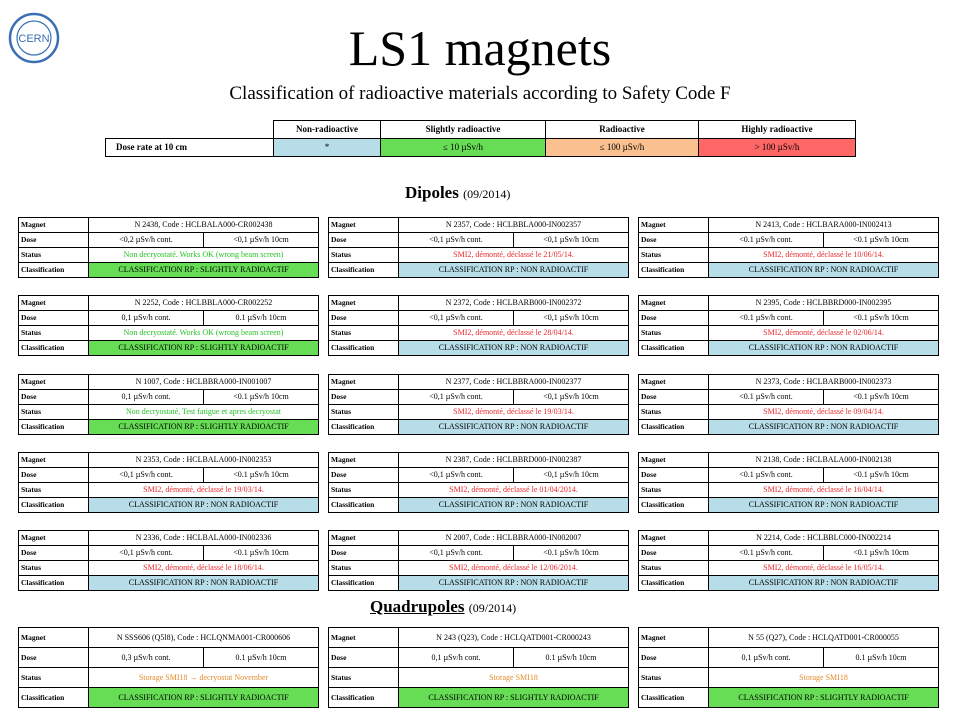 The image size is (960, 720). Describe the element at coordinates (513, 637) in the screenshot. I see `magnet-id: N 243 (Q23), Code : HCLQATD001-CR000243` at that location.